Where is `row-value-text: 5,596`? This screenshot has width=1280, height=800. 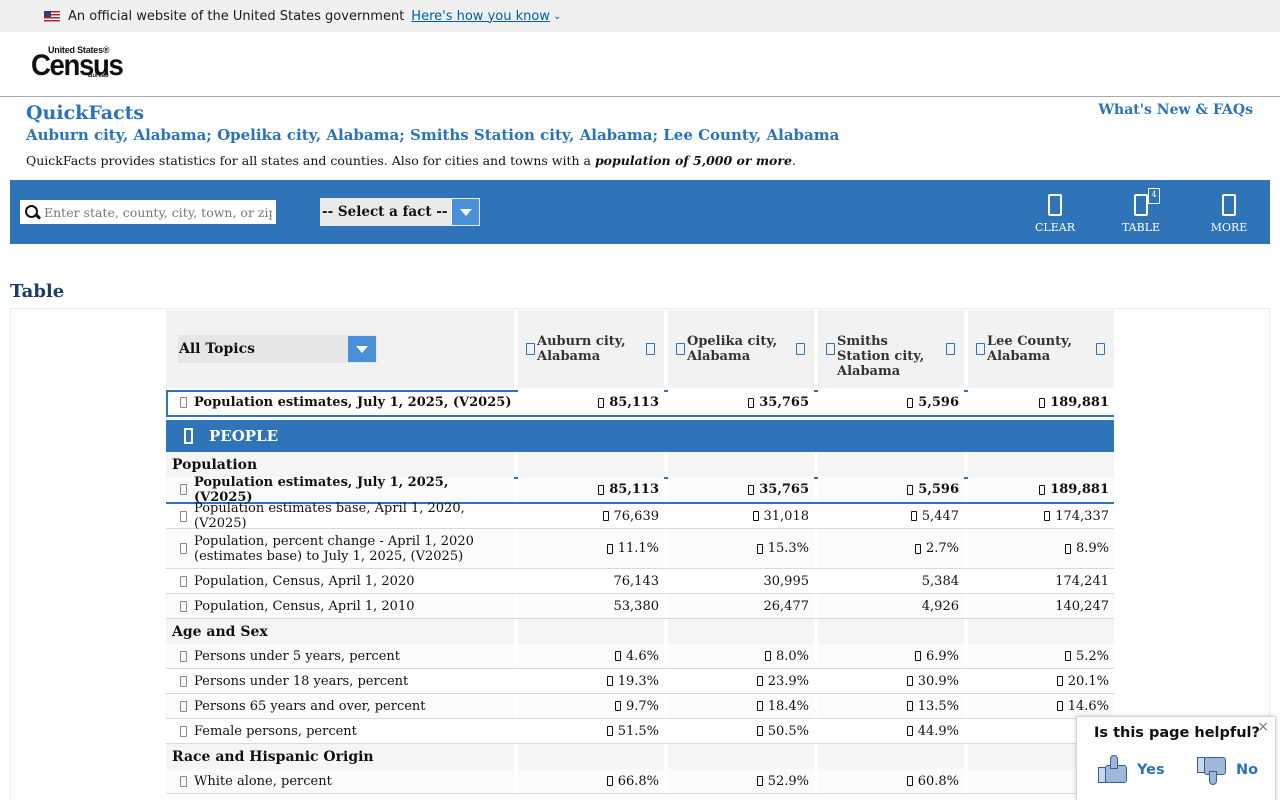 row-value-text: 5,596 is located at coordinates (938, 402).